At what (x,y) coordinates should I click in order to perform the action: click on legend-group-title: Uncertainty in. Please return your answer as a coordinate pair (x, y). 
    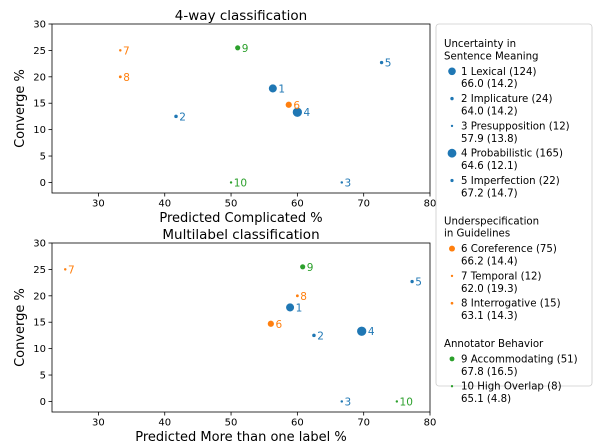
    Looking at the image, I should click on (480, 44).